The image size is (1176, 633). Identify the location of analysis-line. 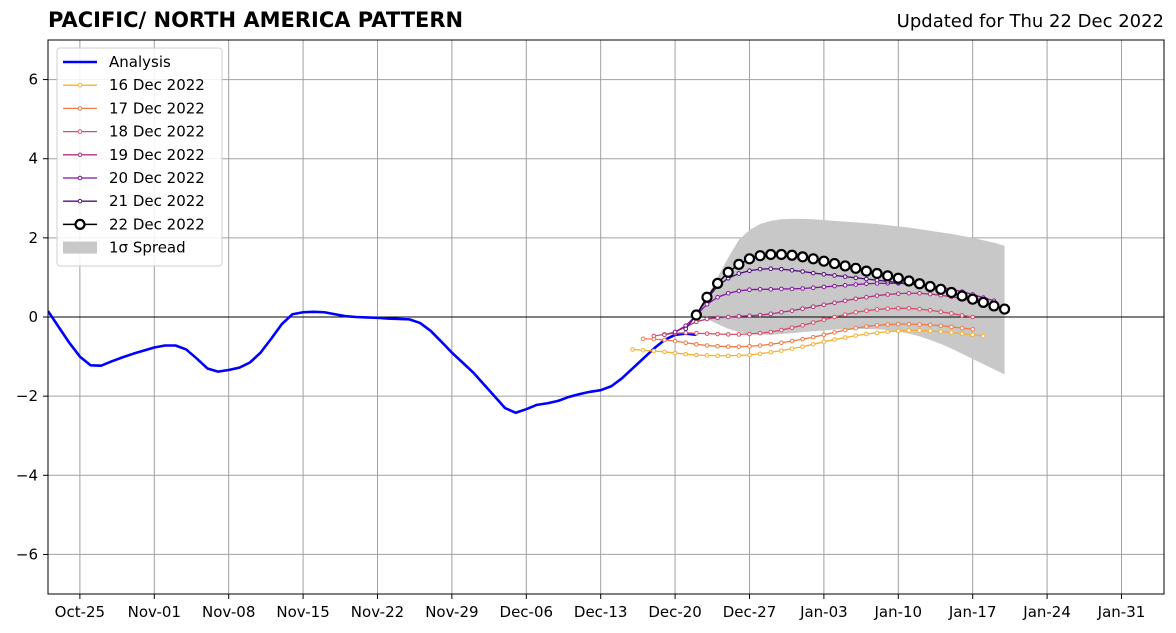
(372, 362).